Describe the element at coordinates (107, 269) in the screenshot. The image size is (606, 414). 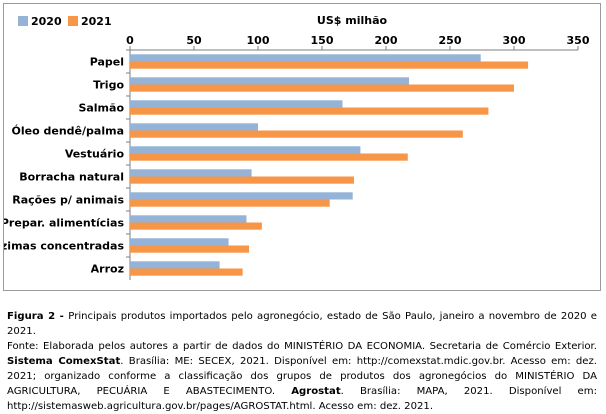
I see `category-label: Arroz` at that location.